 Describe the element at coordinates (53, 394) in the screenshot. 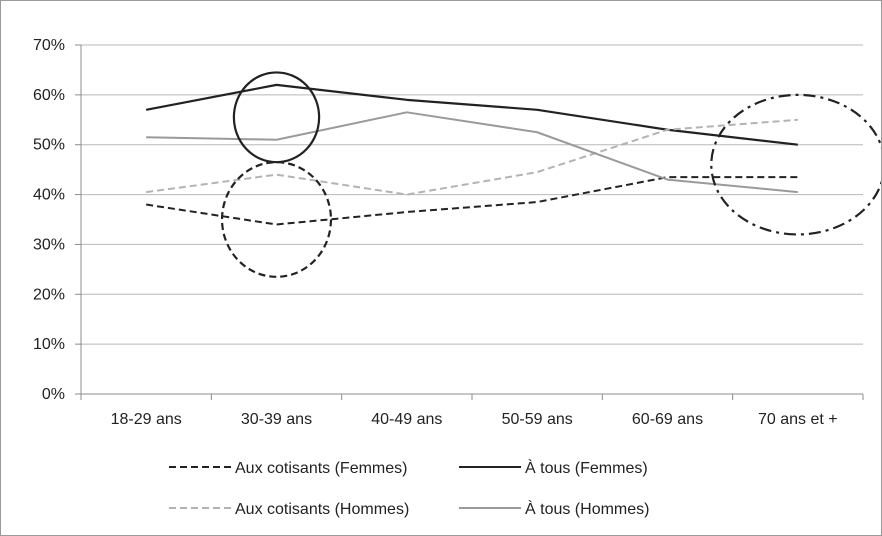

I see `y-tick-label: 0%` at that location.